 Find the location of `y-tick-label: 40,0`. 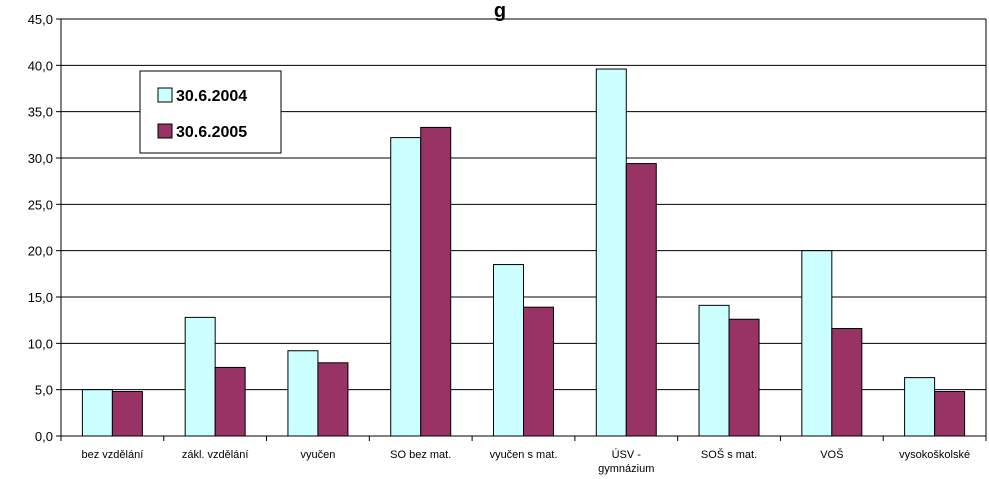

y-tick-label: 40,0 is located at coordinates (40, 65).